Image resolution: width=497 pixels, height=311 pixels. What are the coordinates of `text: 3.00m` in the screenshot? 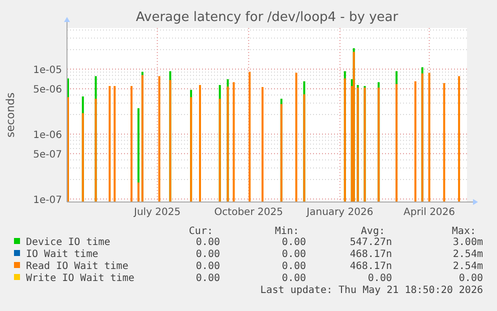 It's located at (467, 242).